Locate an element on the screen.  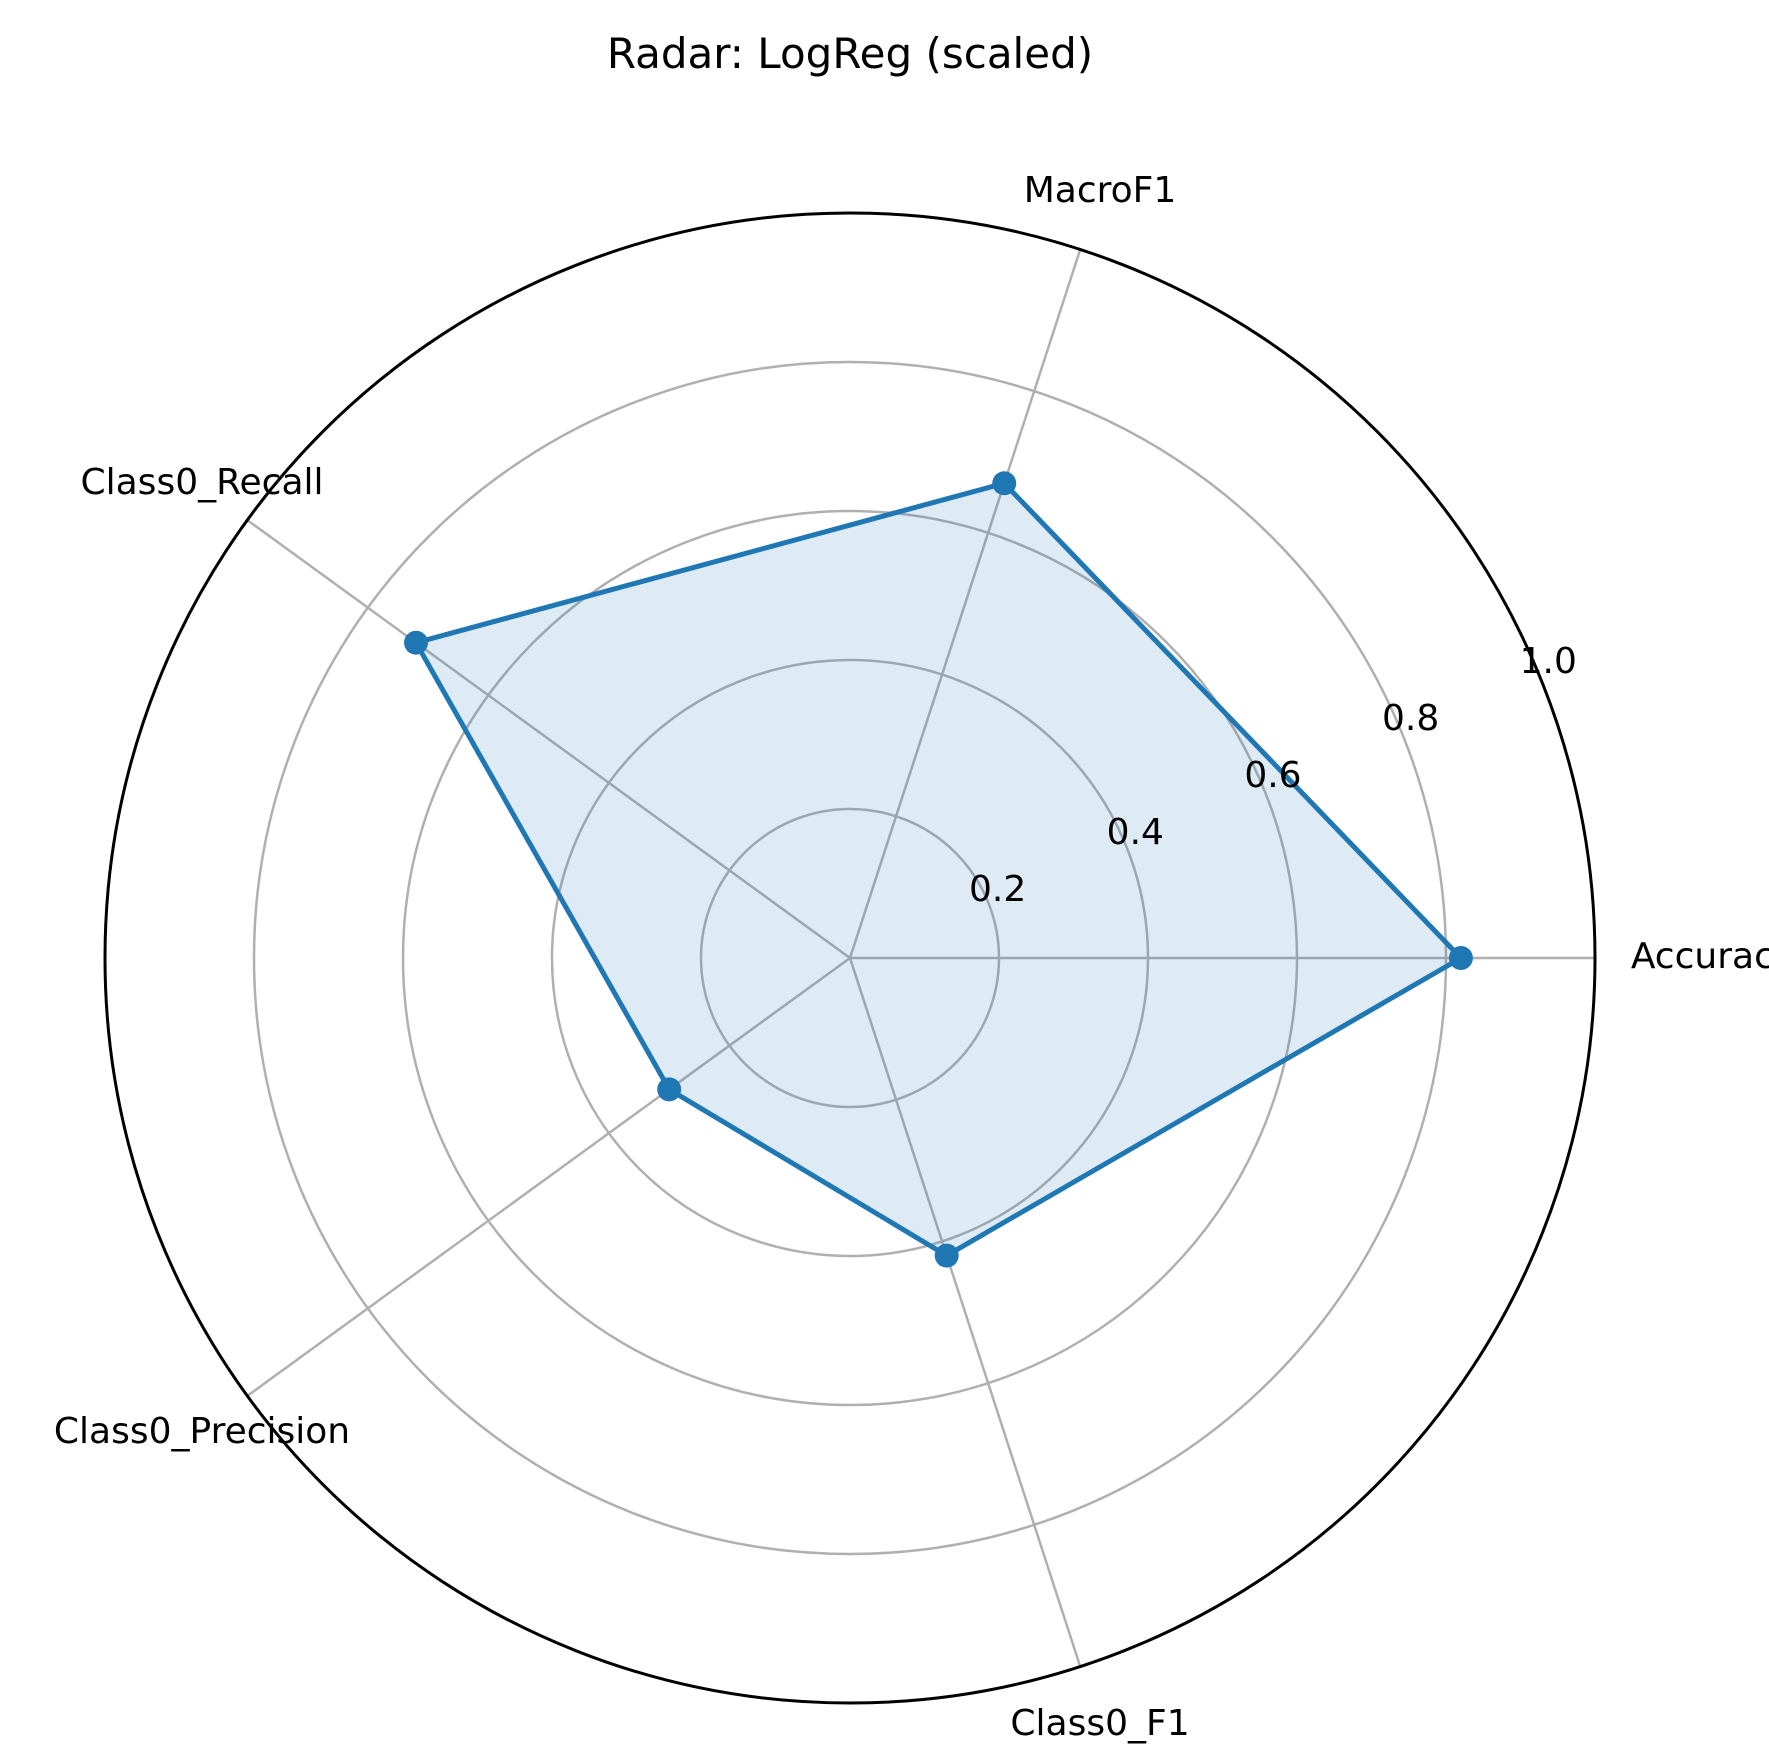
tick-label-0.8: 0.8 is located at coordinates (1410, 718).